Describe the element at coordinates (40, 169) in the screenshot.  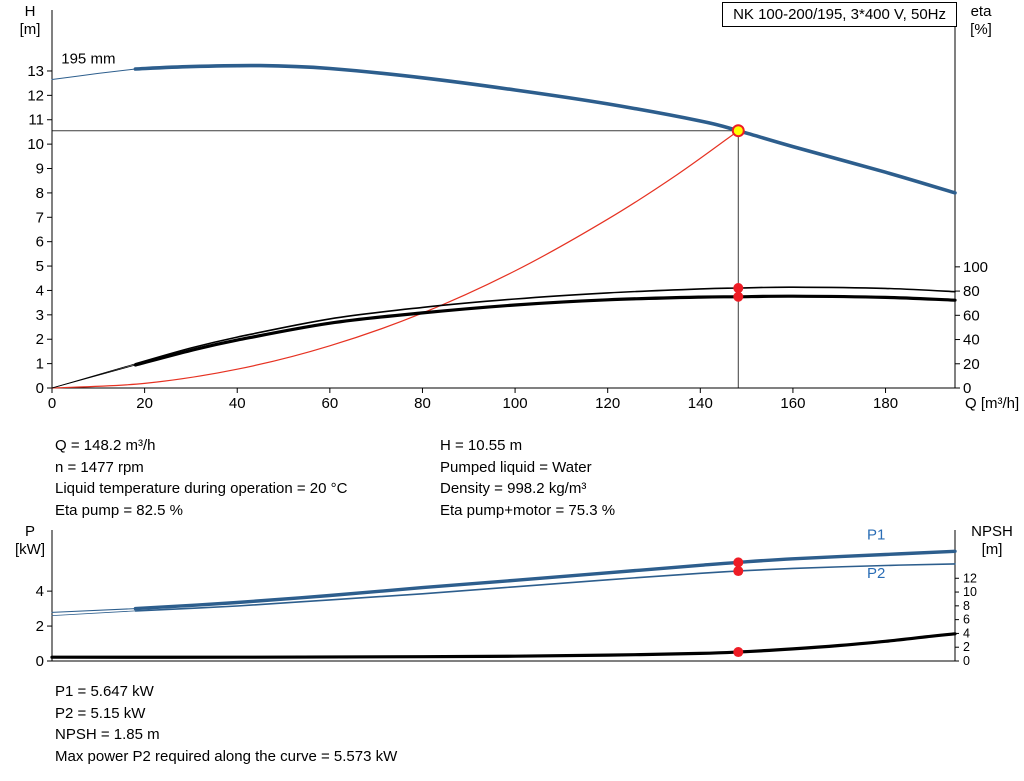
I see `left-axis-tick-label: 9` at that location.